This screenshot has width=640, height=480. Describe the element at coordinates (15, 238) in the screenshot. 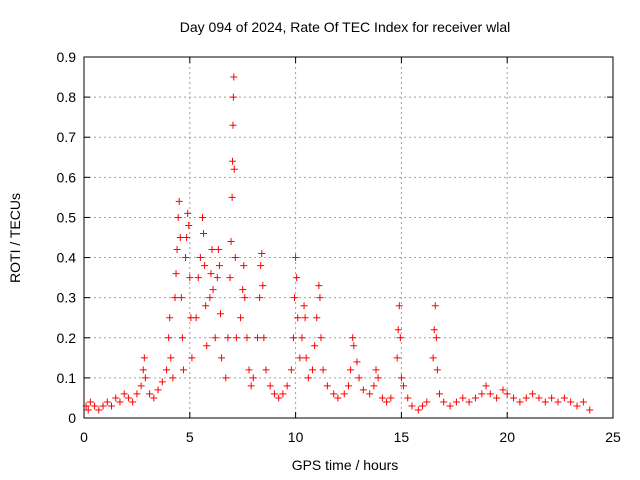

I see `y-axis-label: ROTI / TECUs` at that location.